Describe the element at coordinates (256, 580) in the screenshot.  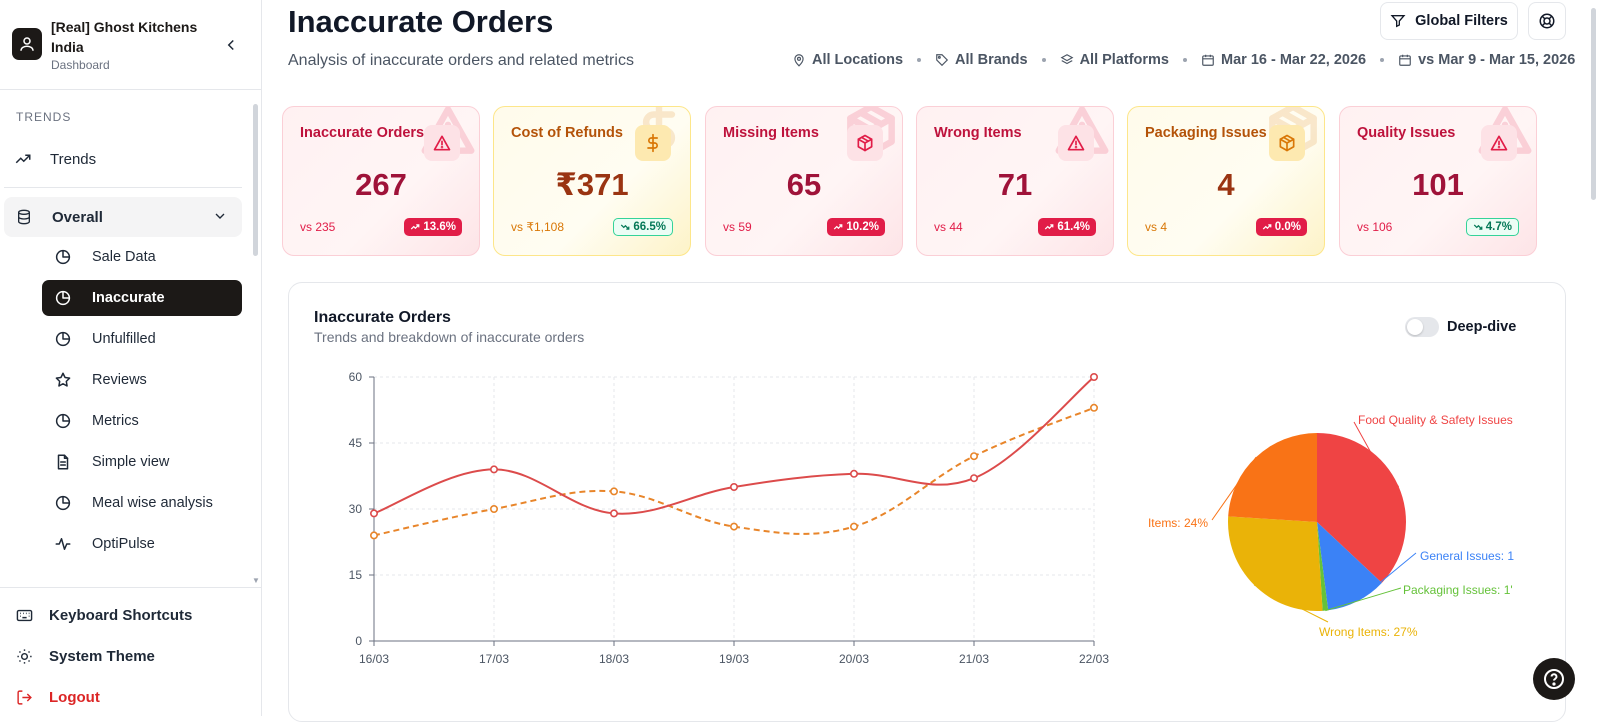
I see `scroll-down-arrow-icon: ▼` at that location.